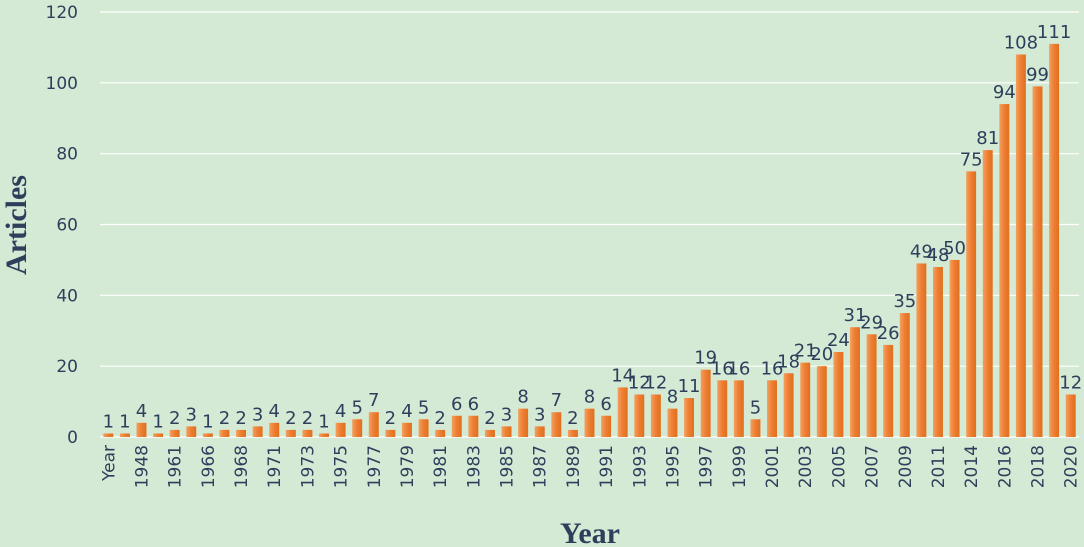 The height and width of the screenshot is (547, 1084). What do you see at coordinates (640, 466) in the screenshot?
I see `x-tick-label: 1993` at bounding box center [640, 466].